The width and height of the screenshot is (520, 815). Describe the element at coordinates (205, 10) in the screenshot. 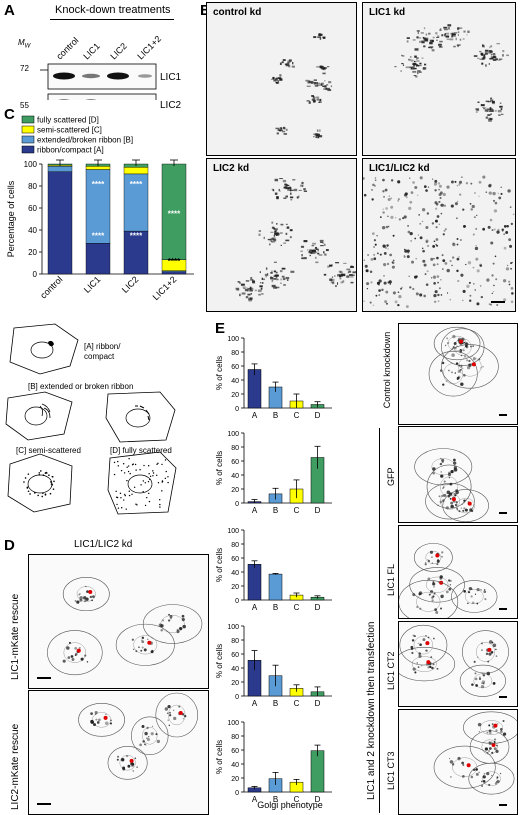

I see `panel-b-label: B` at that location.